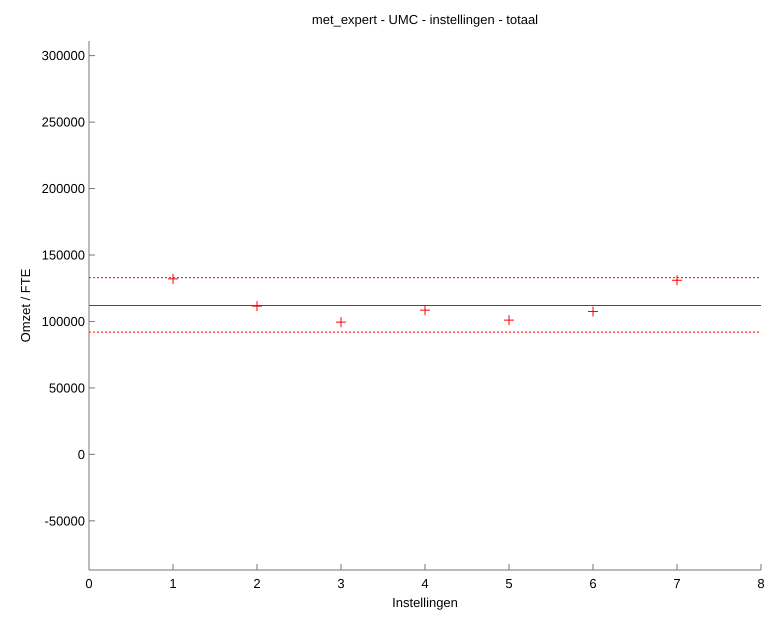  Describe the element at coordinates (593, 583) in the screenshot. I see `x-tick-label: 6` at that location.